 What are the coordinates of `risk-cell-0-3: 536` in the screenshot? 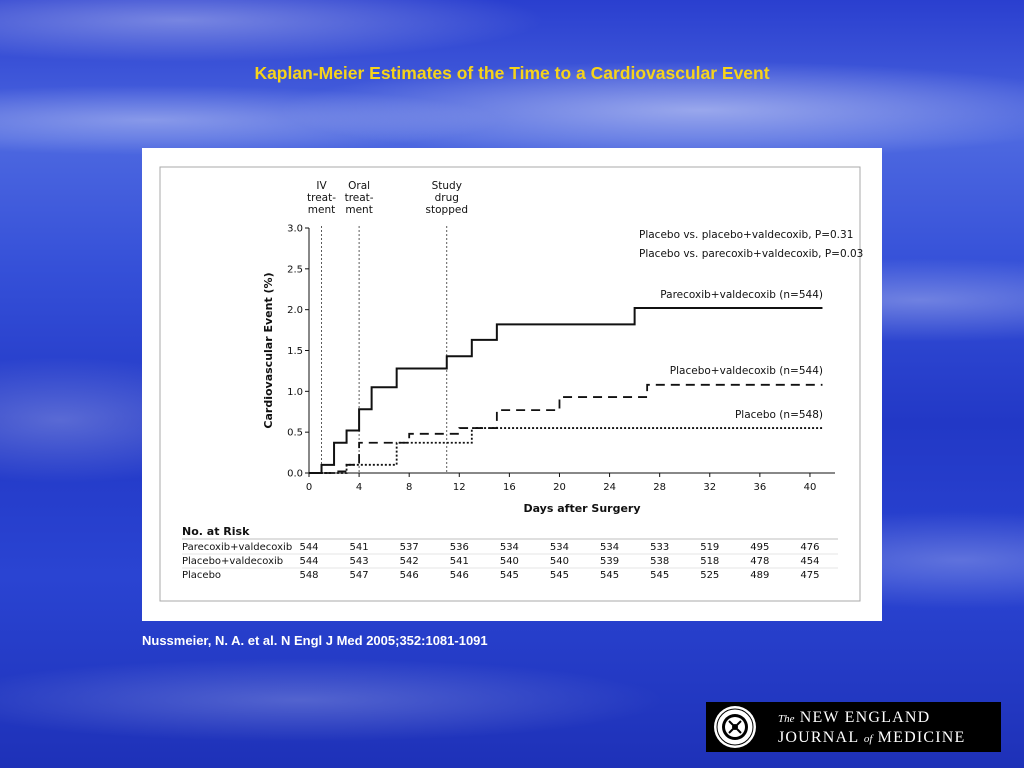 It's located at (459, 547).